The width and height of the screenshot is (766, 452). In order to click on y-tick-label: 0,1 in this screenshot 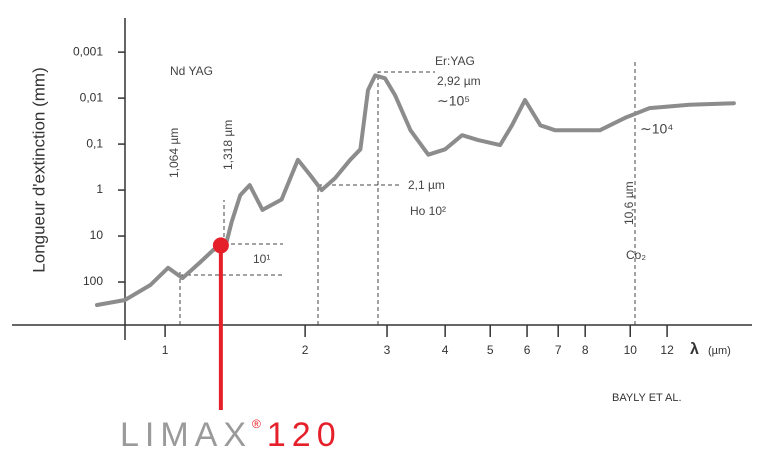, I will do `click(94, 143)`.